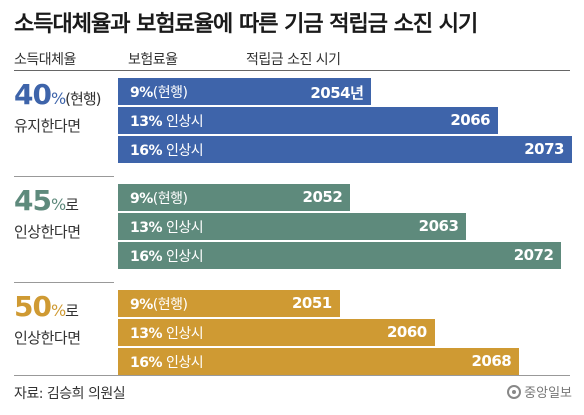  I want to click on bar-1-0-rate-suffix: (현행), so click(170, 199).